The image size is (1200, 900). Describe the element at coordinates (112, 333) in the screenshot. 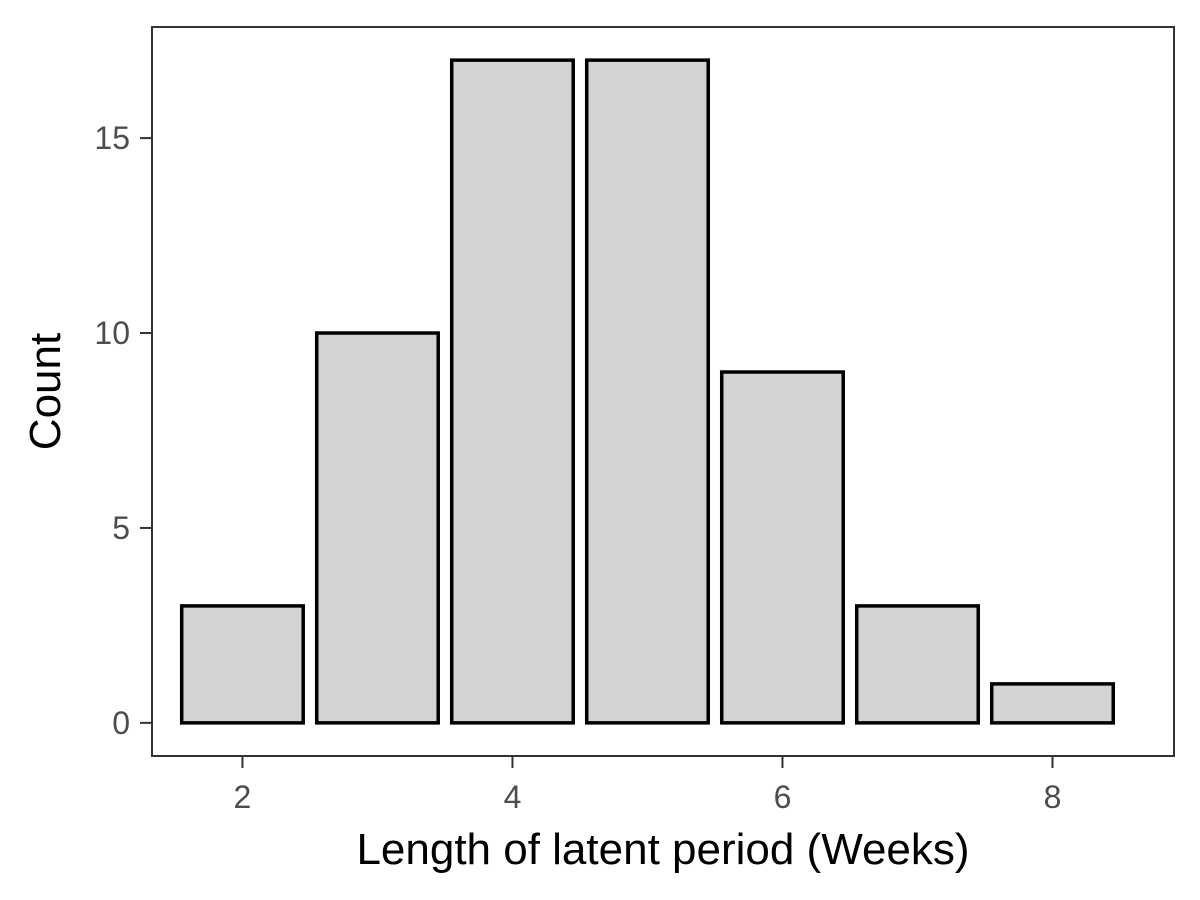

I see `y-tick-label: 10` at that location.